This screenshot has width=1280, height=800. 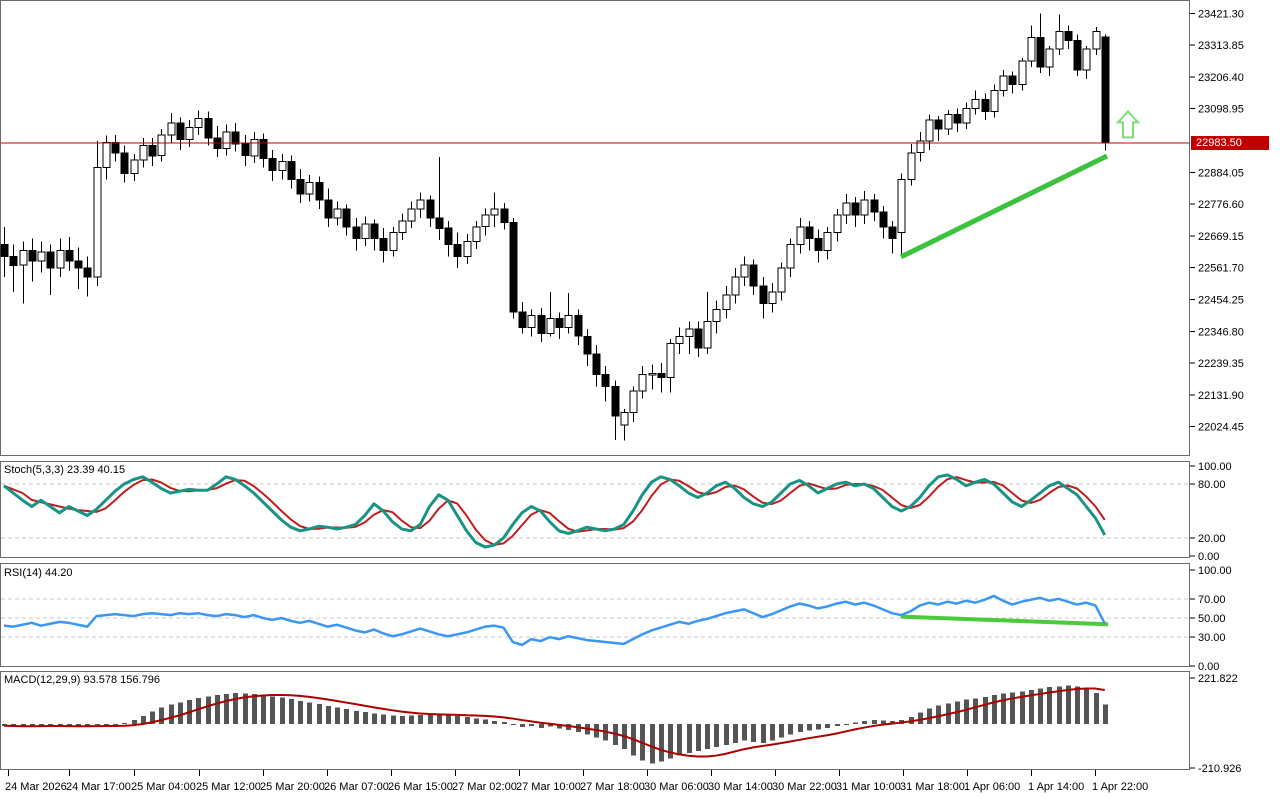 I want to click on main-trendline, so click(x=1004, y=206).